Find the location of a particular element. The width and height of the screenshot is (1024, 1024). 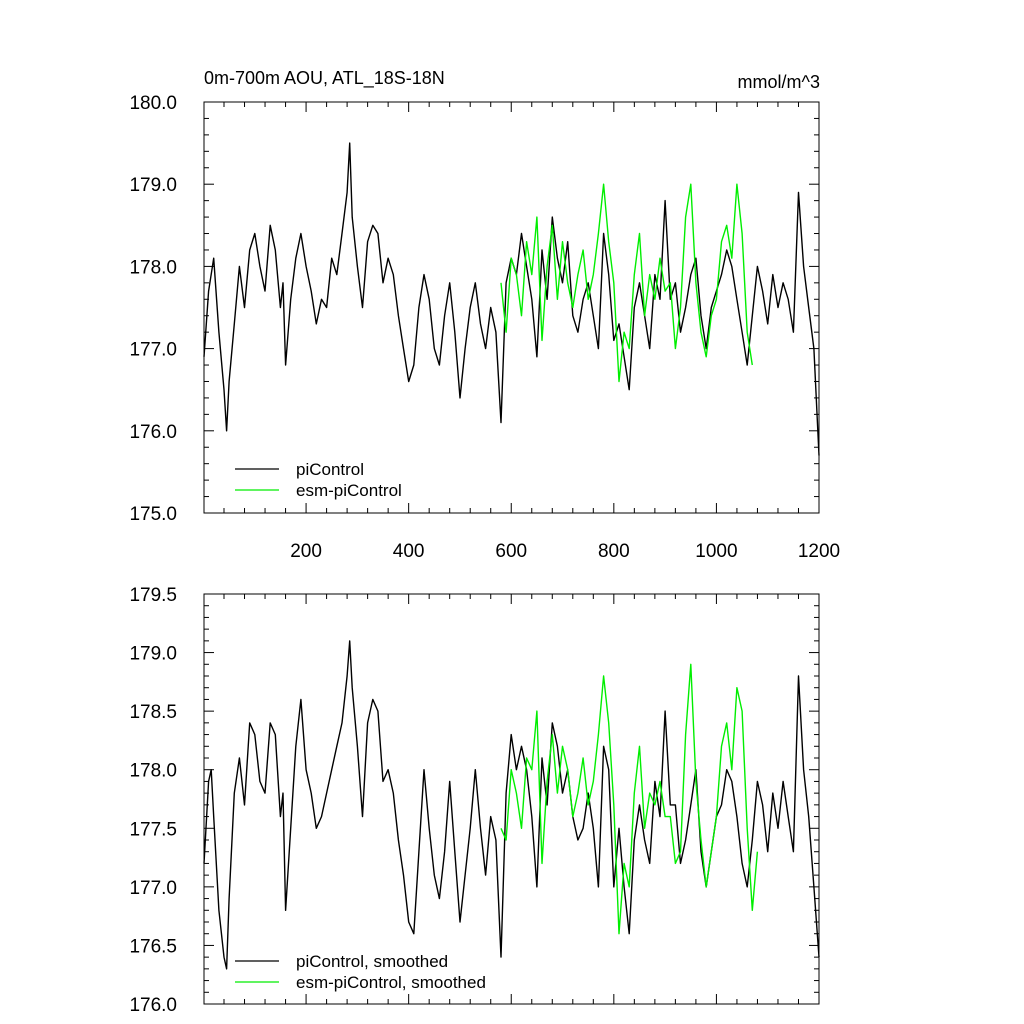

chart-title: 0m-700m AOU, ATL_18S-18N is located at coordinates (324, 78).